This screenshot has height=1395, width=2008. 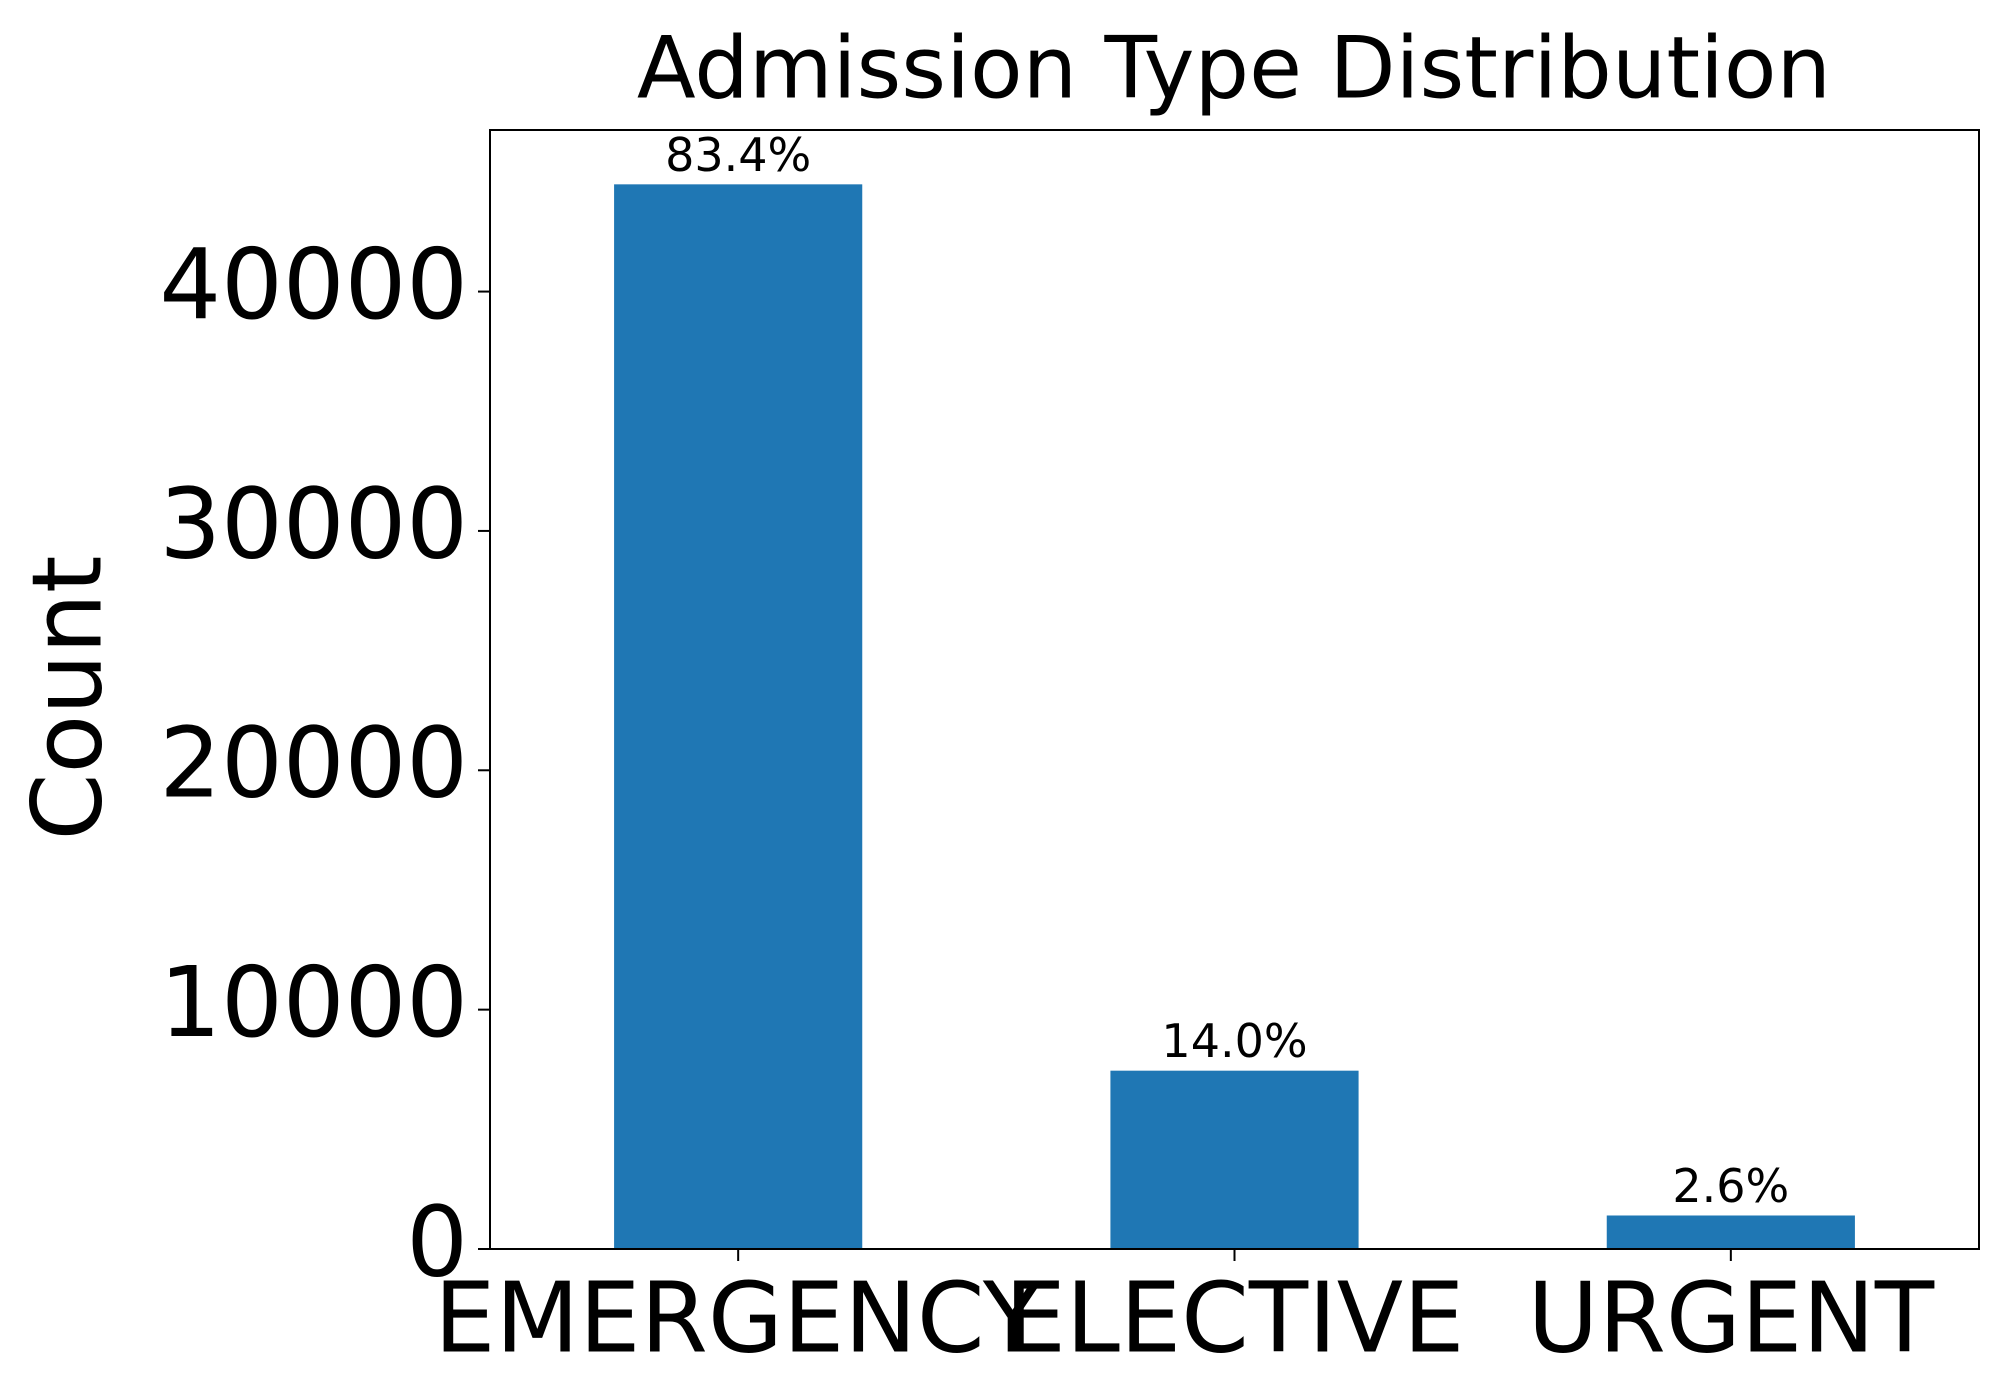 I want to click on bar-label: 83.4%, so click(x=738, y=155).